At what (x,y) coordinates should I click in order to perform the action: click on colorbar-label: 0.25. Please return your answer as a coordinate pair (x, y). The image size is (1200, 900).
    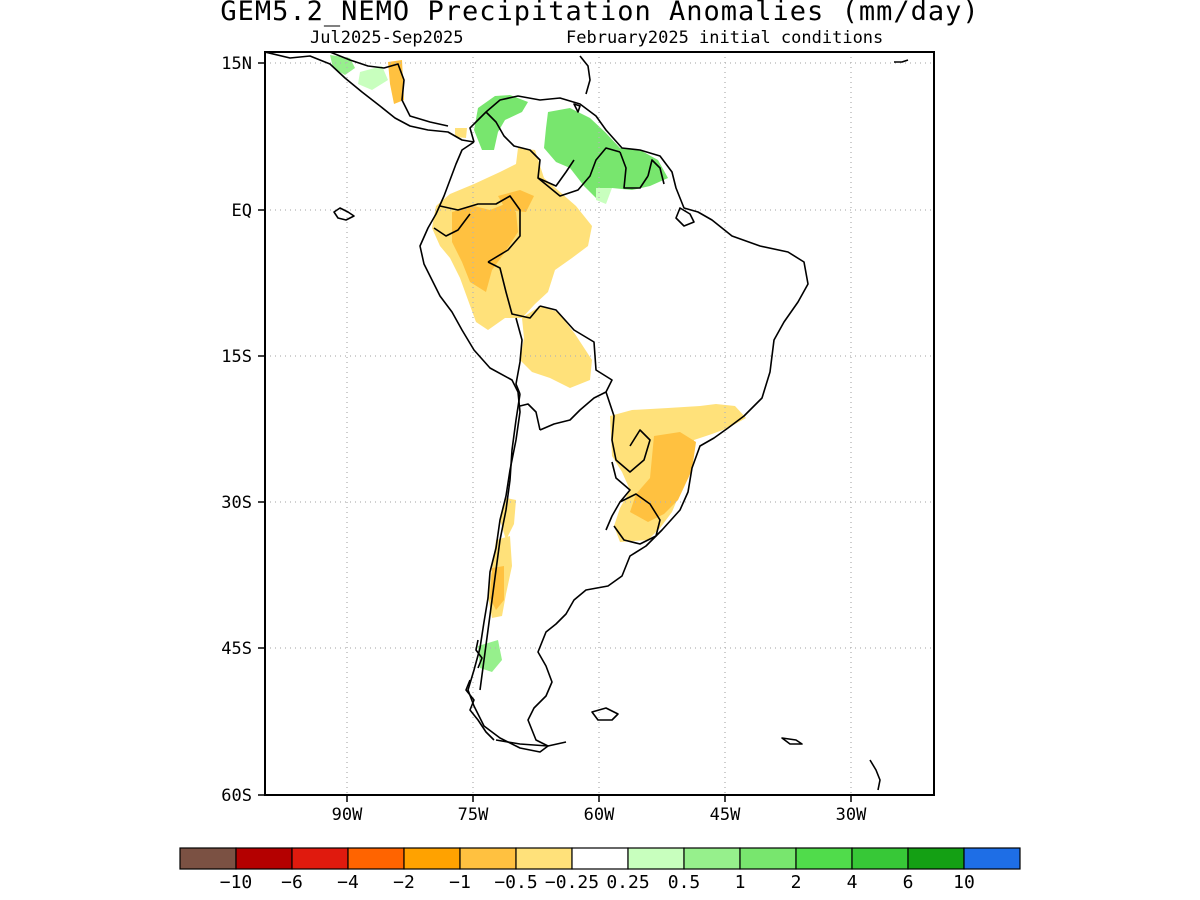
    Looking at the image, I should click on (627, 882).